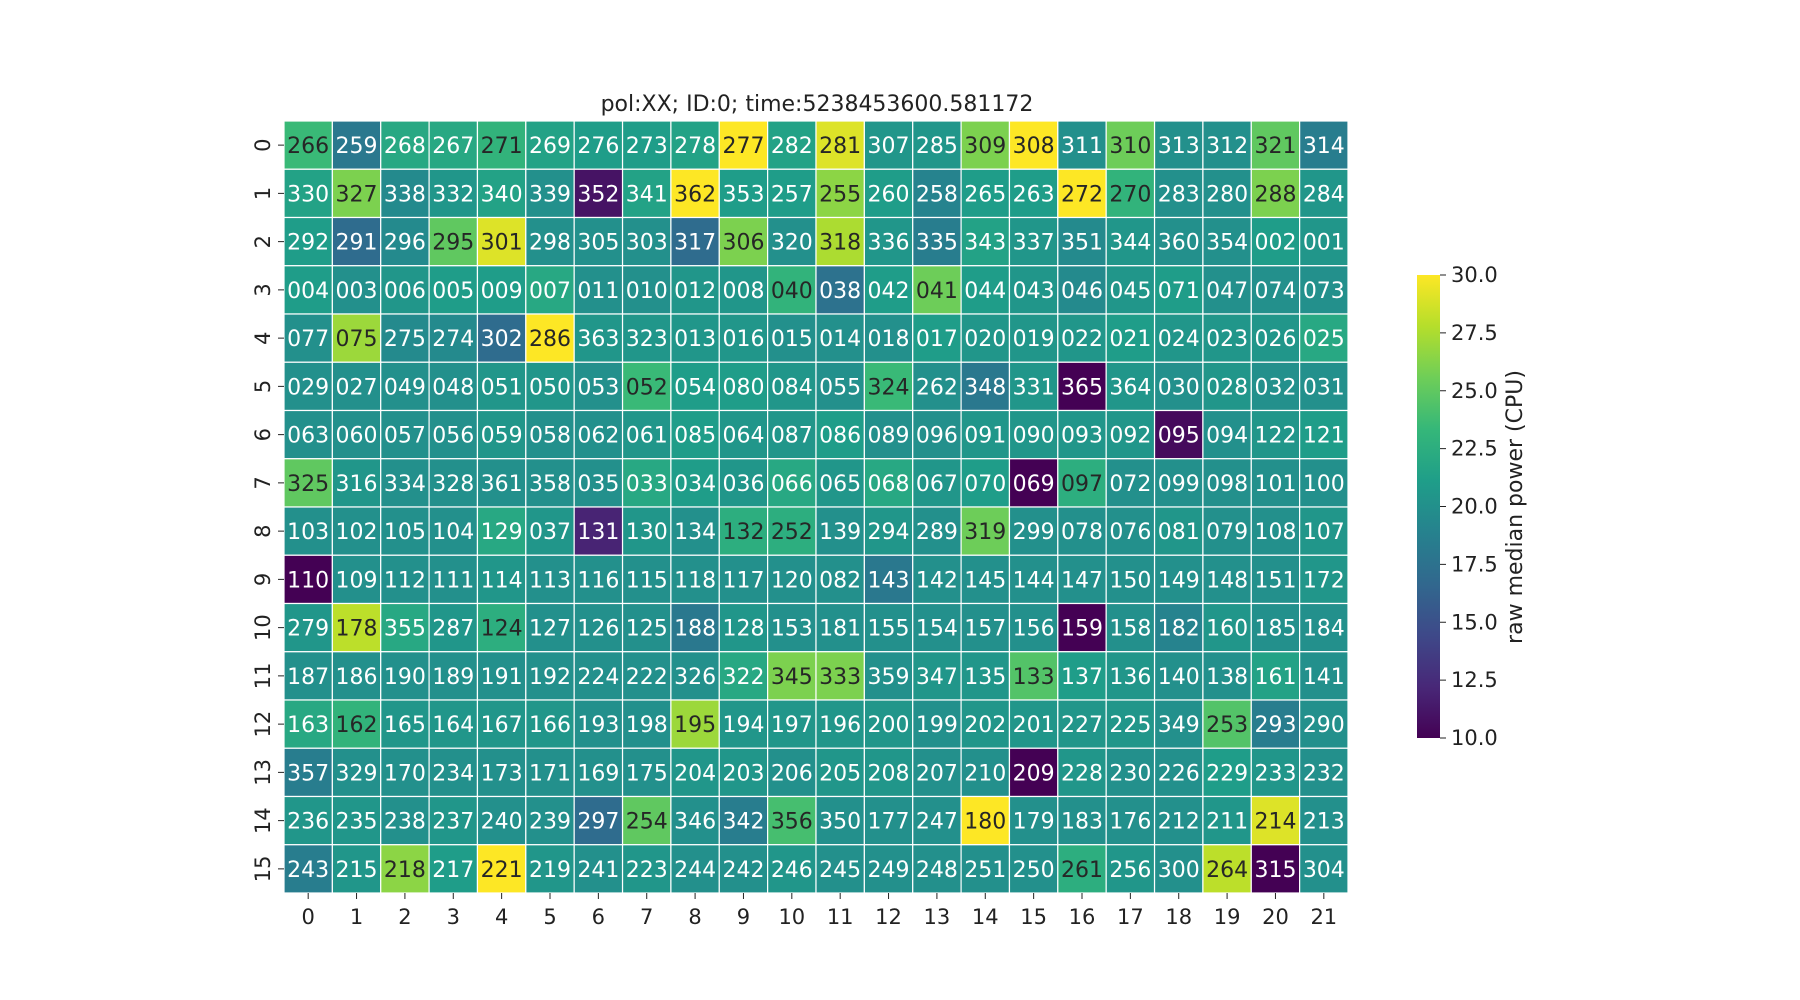 This screenshot has height=1000, width=1800. I want to click on cell-label: 295, so click(453, 243).